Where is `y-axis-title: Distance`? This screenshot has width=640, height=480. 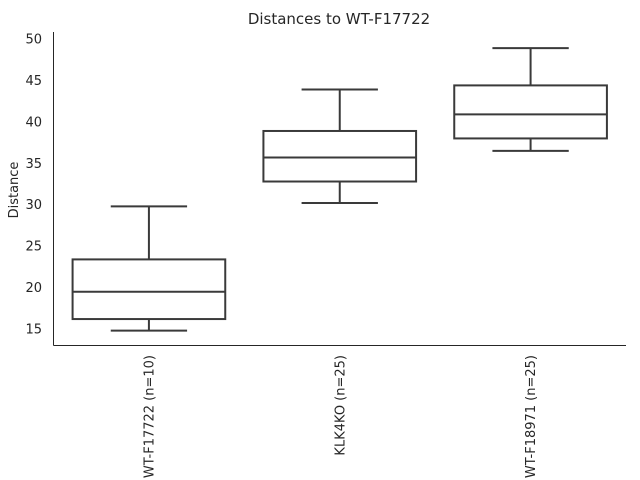 y-axis-title: Distance is located at coordinates (14, 190).